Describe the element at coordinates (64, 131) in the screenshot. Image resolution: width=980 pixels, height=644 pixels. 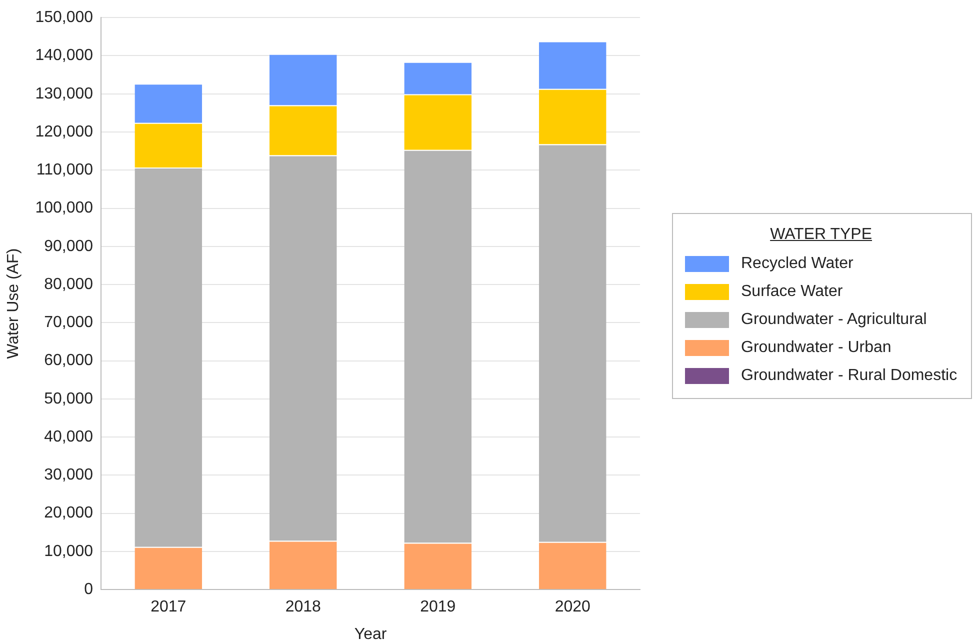
I see `y-tick-label: 120,000` at that location.